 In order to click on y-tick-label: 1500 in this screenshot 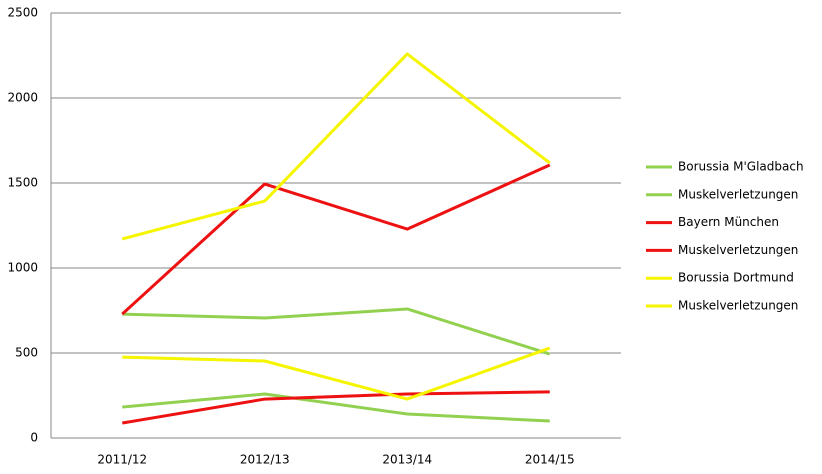, I will do `click(22, 183)`.